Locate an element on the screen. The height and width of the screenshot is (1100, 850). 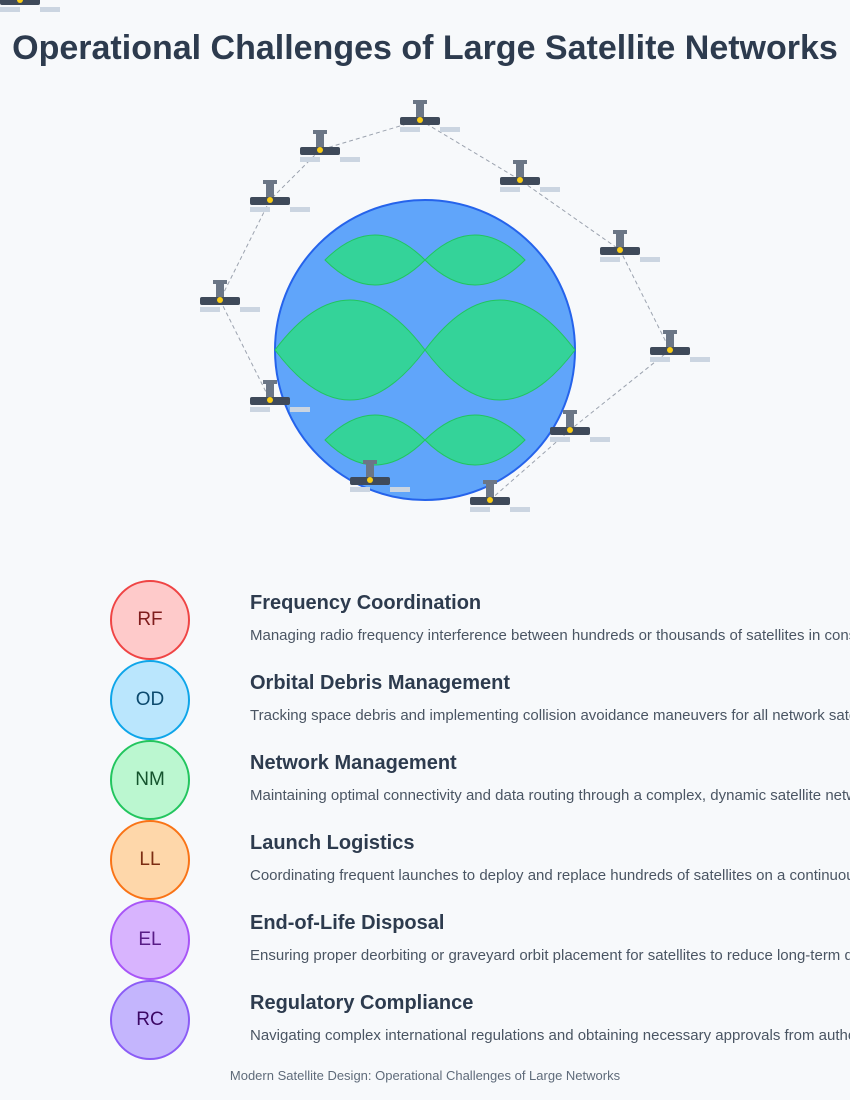
challenge-title: Orbital Debris Management is located at coordinates (380, 683).